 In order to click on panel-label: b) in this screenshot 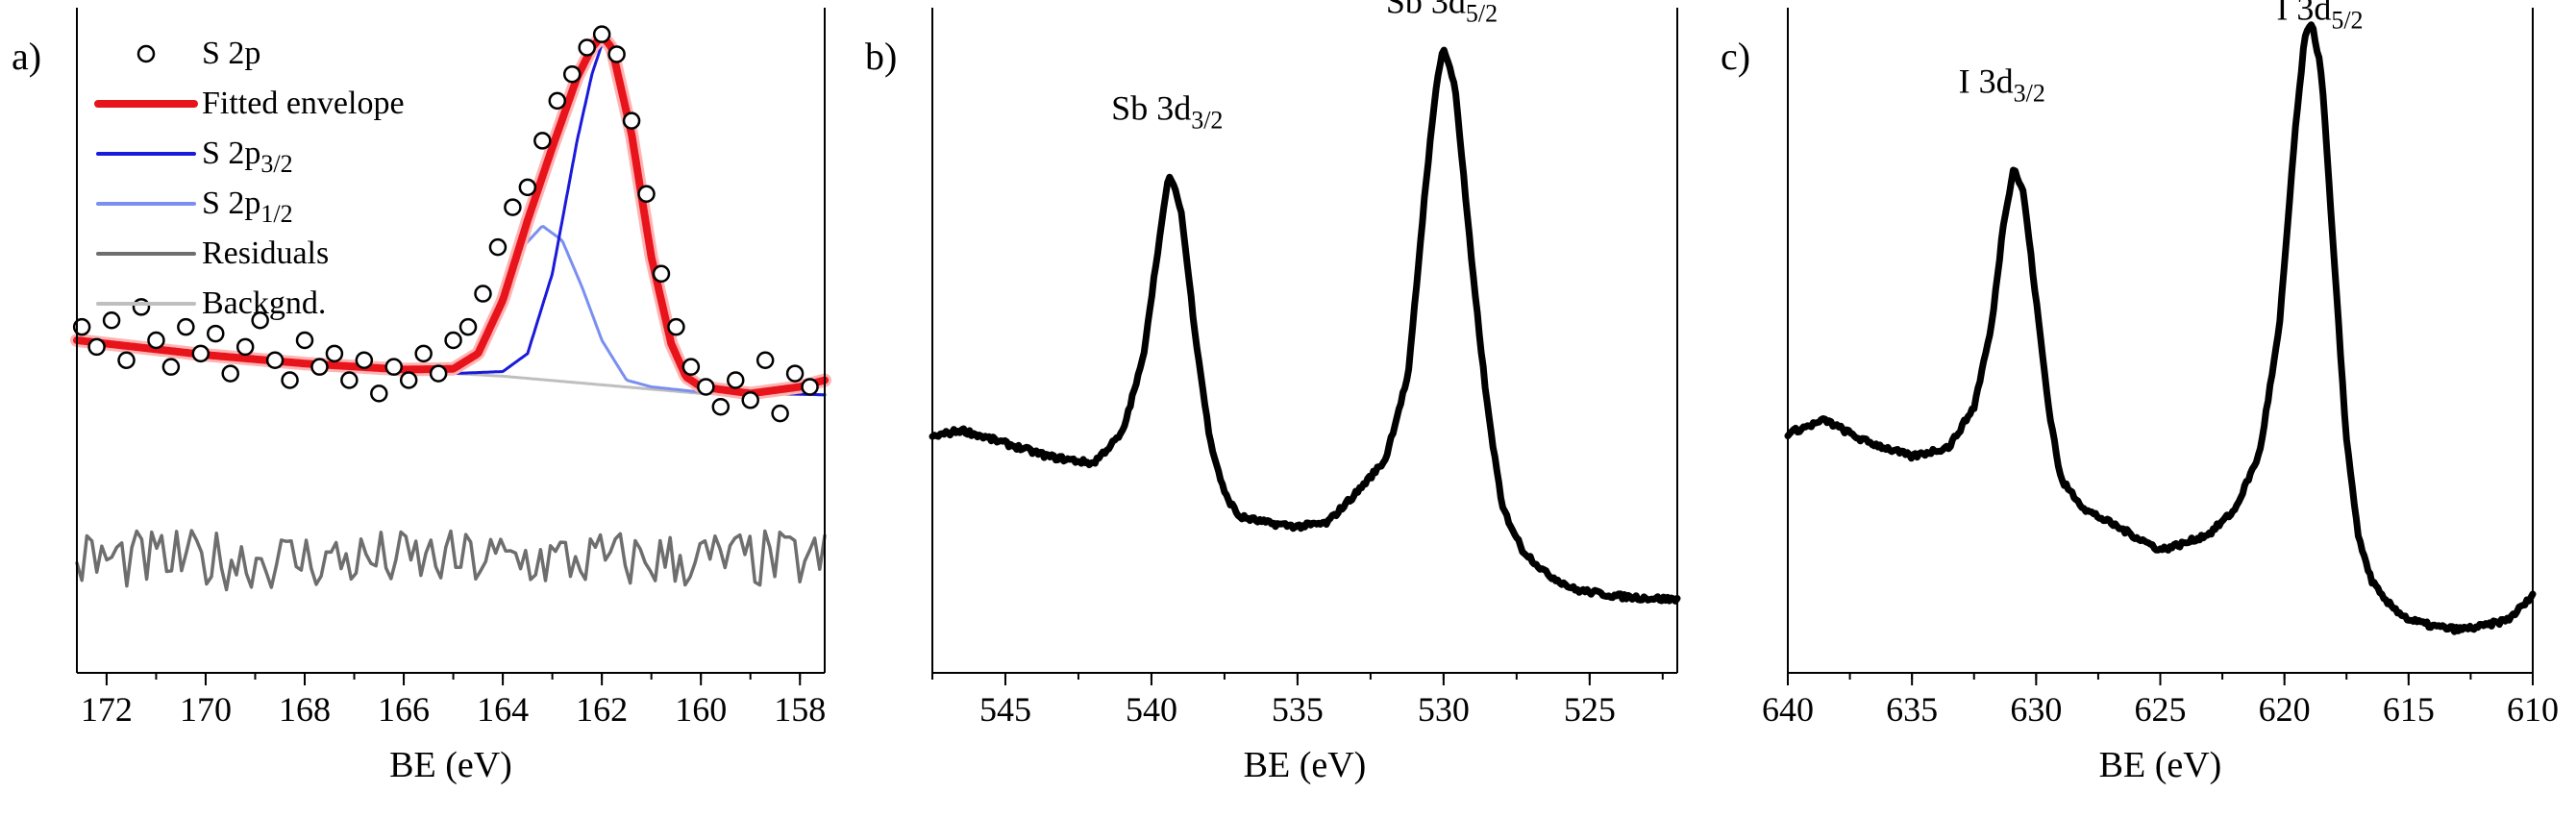, I will do `click(881, 57)`.